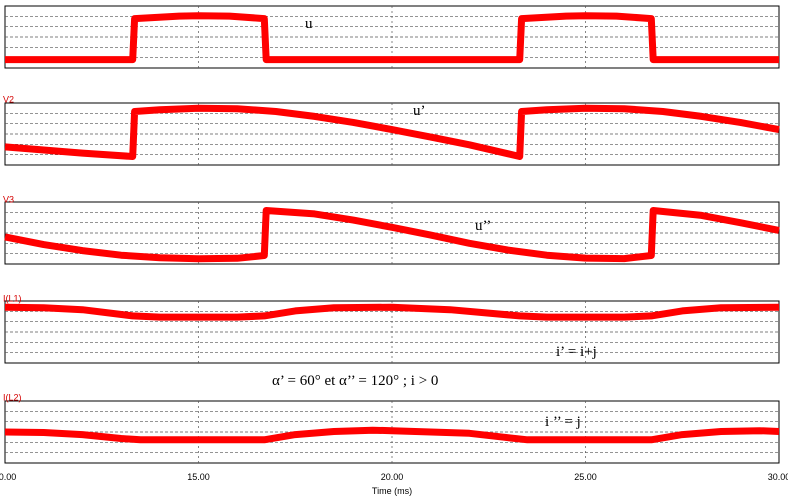 The image size is (788, 498). What do you see at coordinates (419, 111) in the screenshot?
I see `waveform-label: u’` at bounding box center [419, 111].